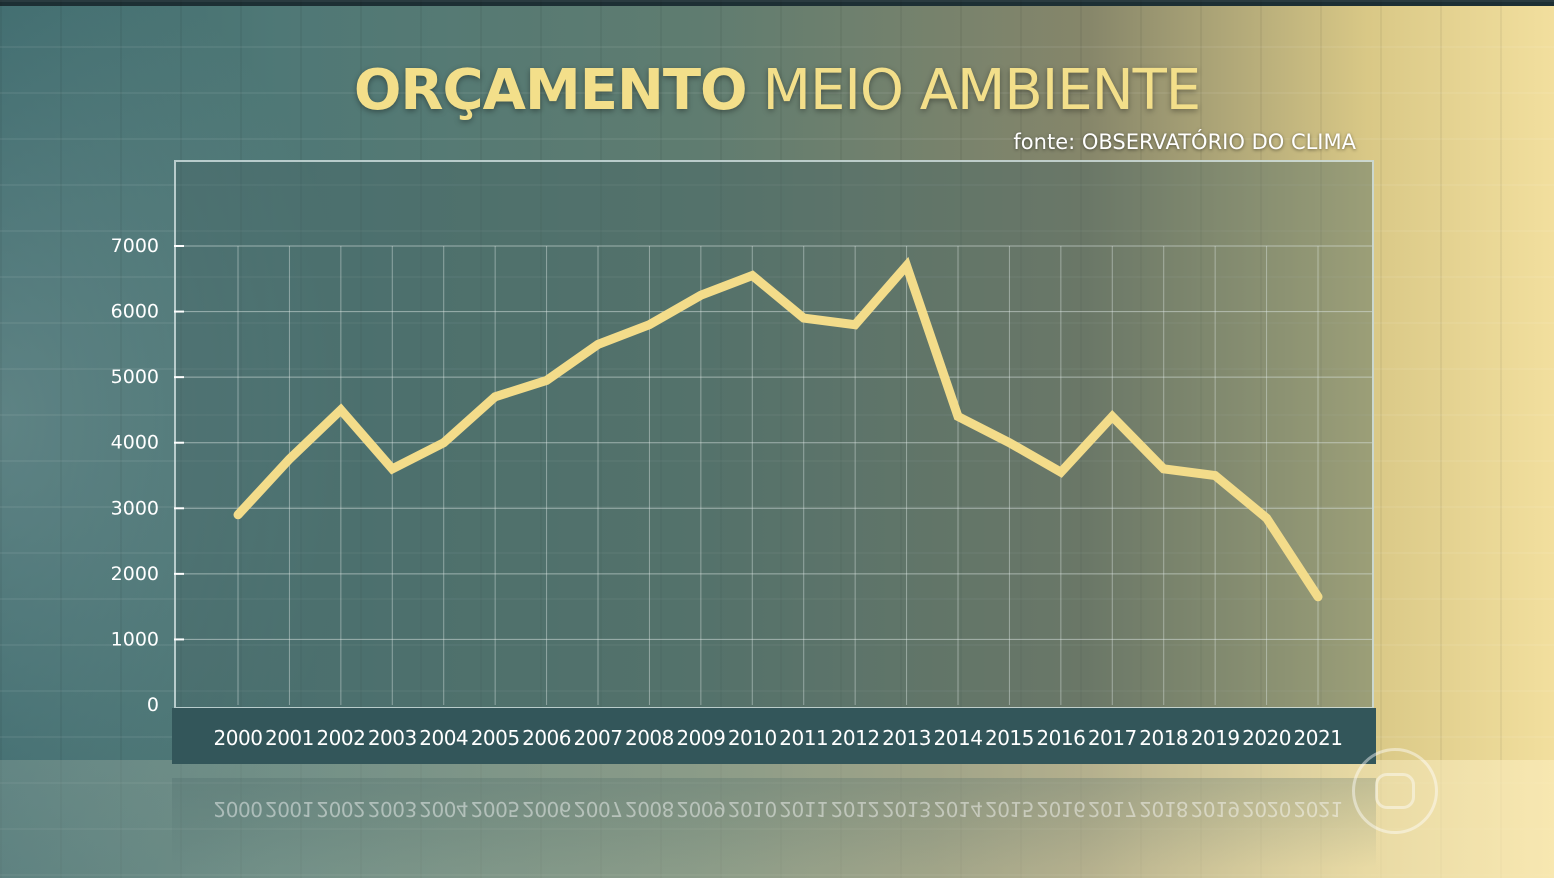 This screenshot has width=1554, height=878. Describe the element at coordinates (289, 738) in the screenshot. I see `x-tick-label: 2001` at that location.